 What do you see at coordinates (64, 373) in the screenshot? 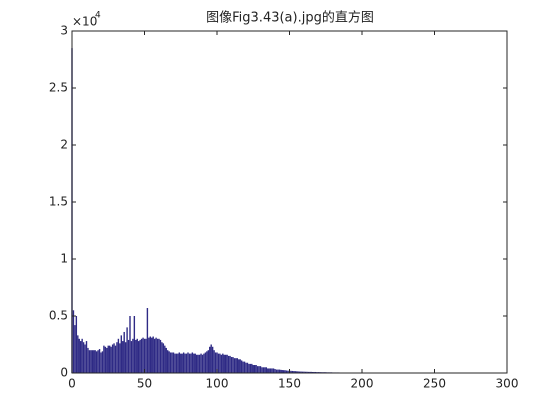
I see `y-tick-label: 0` at bounding box center [64, 373].